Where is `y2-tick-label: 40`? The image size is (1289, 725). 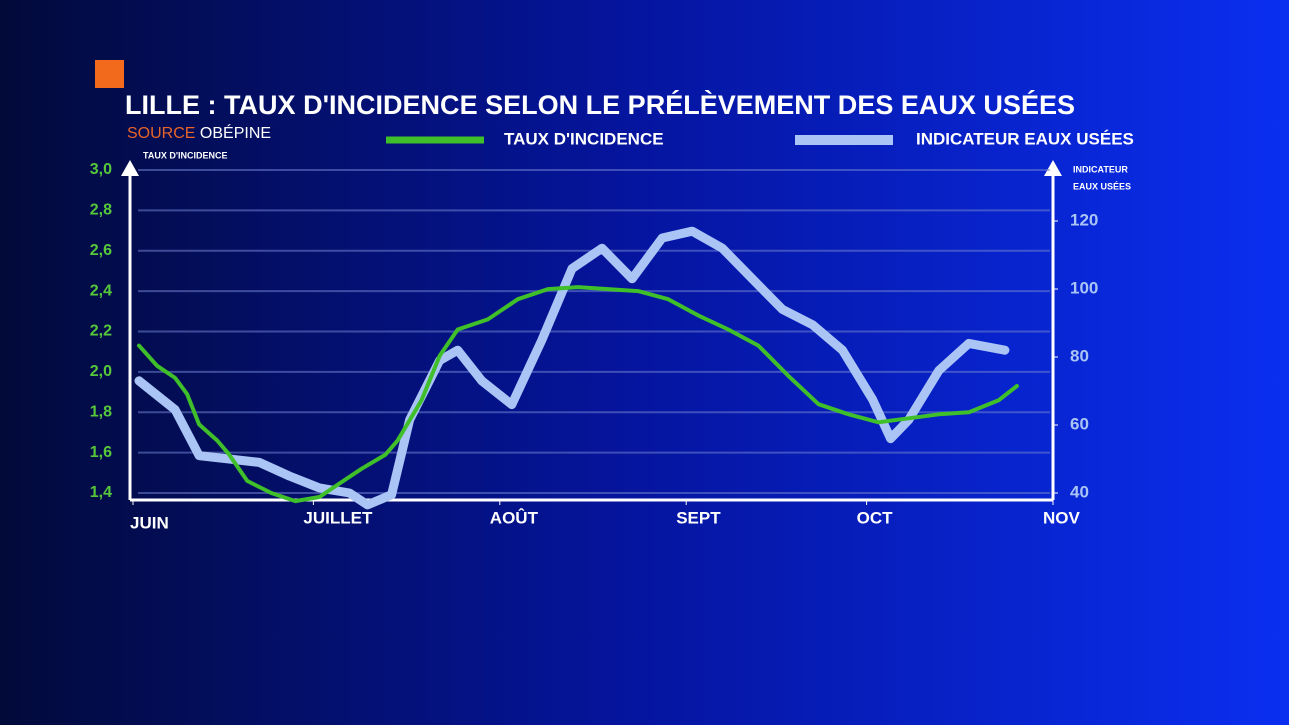 y2-tick-label: 40 is located at coordinates (1079, 491).